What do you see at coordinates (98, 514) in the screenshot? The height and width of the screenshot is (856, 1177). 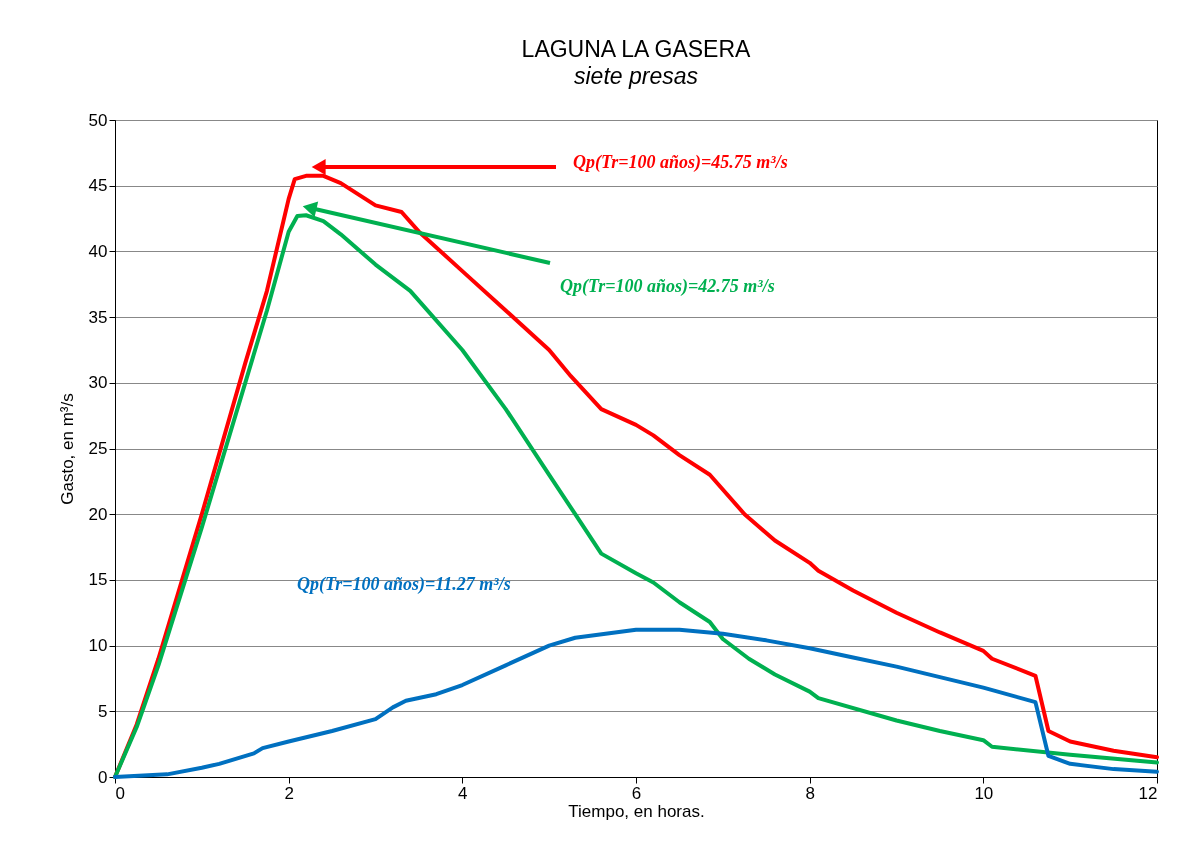 I see `y-tick-label: 20` at bounding box center [98, 514].